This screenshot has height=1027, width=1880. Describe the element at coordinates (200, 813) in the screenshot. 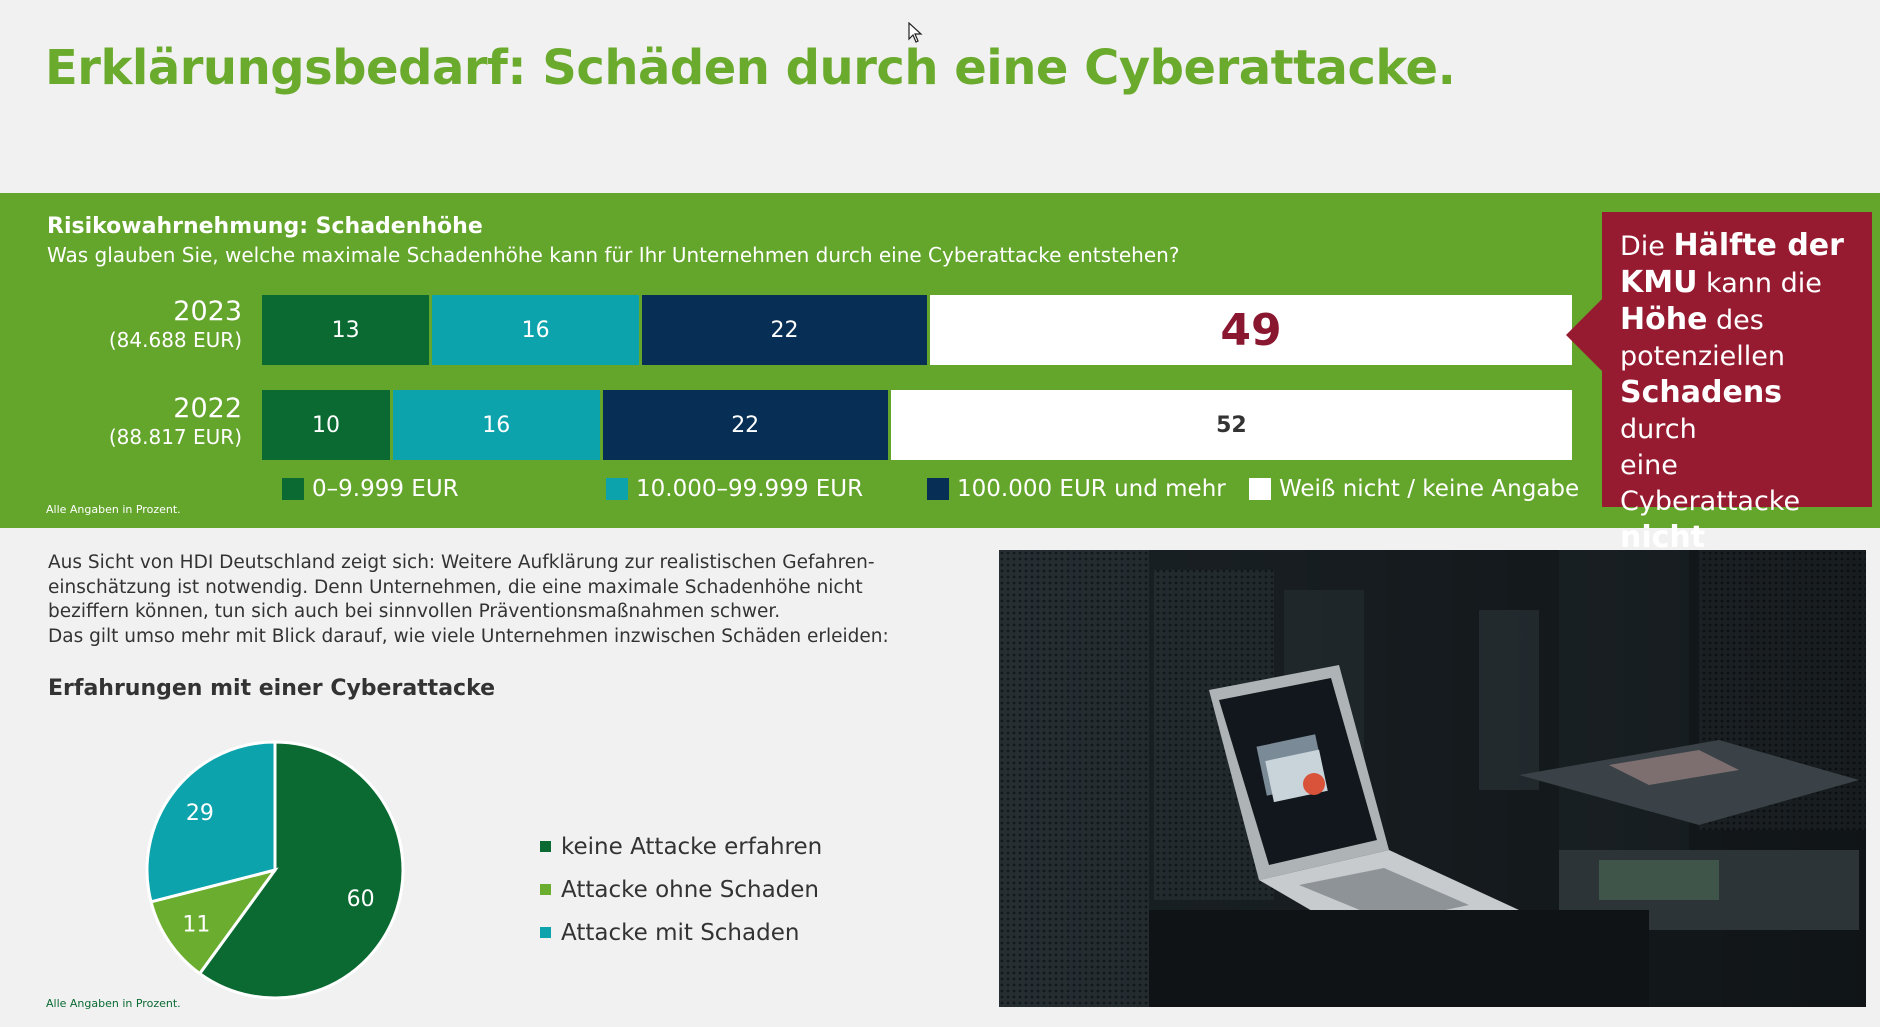

I see `pie-value-label: 29` at that location.